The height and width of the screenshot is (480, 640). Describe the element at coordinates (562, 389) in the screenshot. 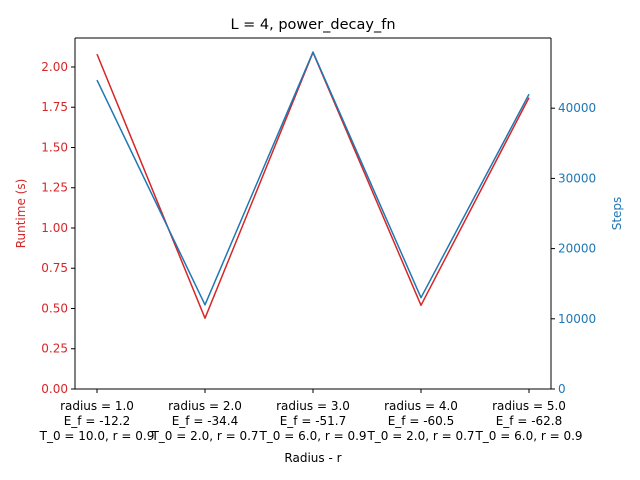

I see `right-tick-label: 0` at that location.